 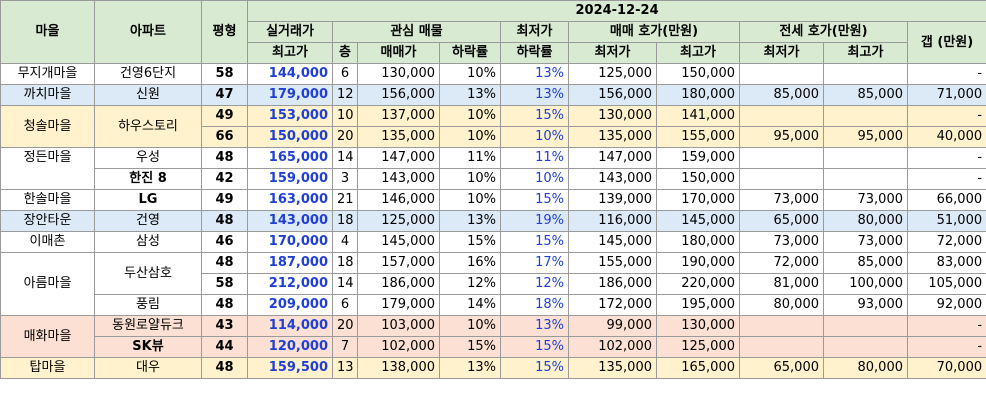 I want to click on sale-min-cell: 155,000, so click(x=612, y=263).